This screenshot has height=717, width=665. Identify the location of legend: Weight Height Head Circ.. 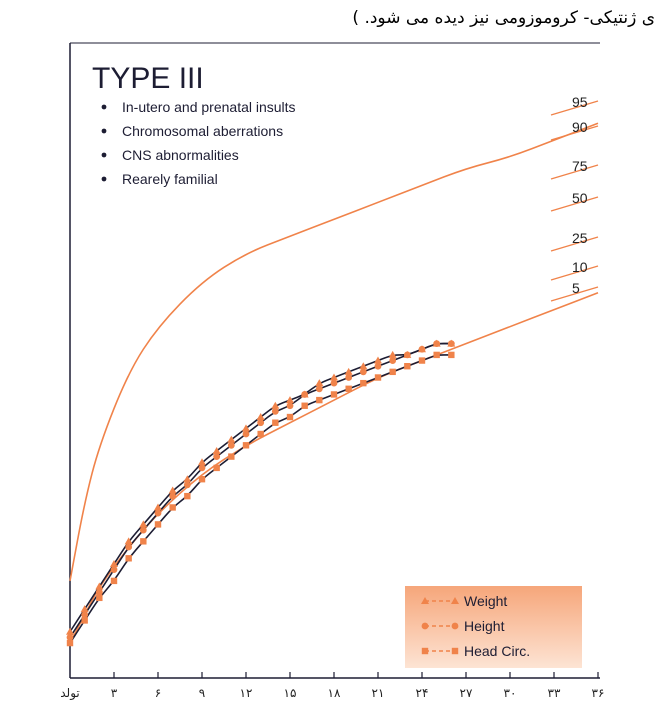
(493, 627).